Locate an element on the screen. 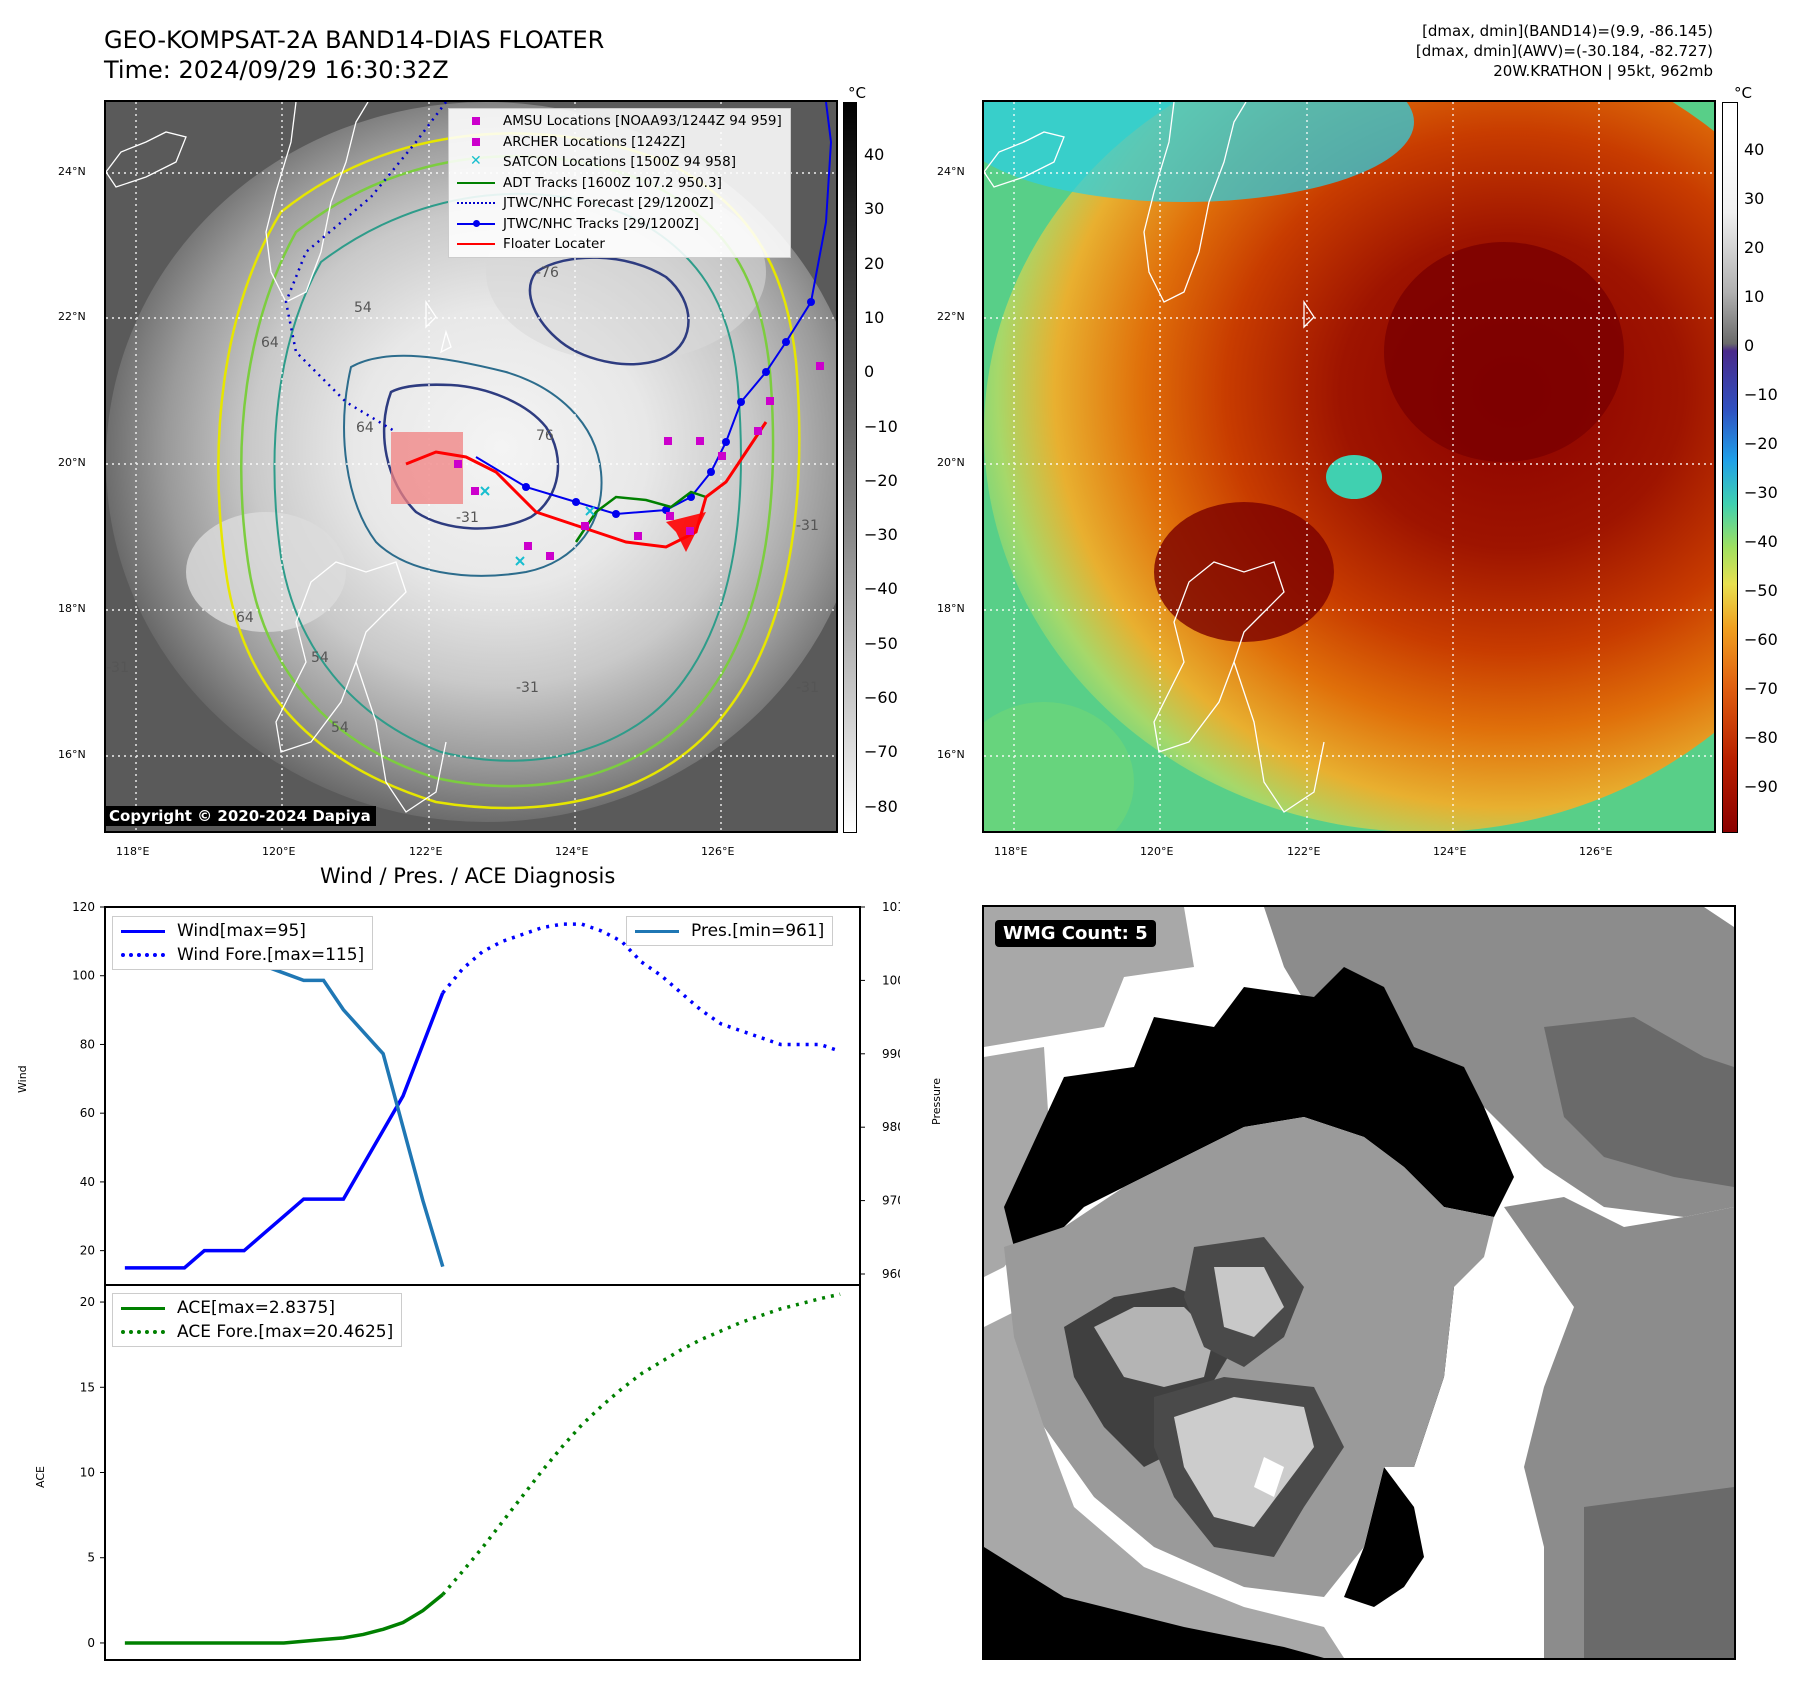 This screenshot has width=1797, height=1690. awv-colorbar-unit: °C is located at coordinates (1743, 93).